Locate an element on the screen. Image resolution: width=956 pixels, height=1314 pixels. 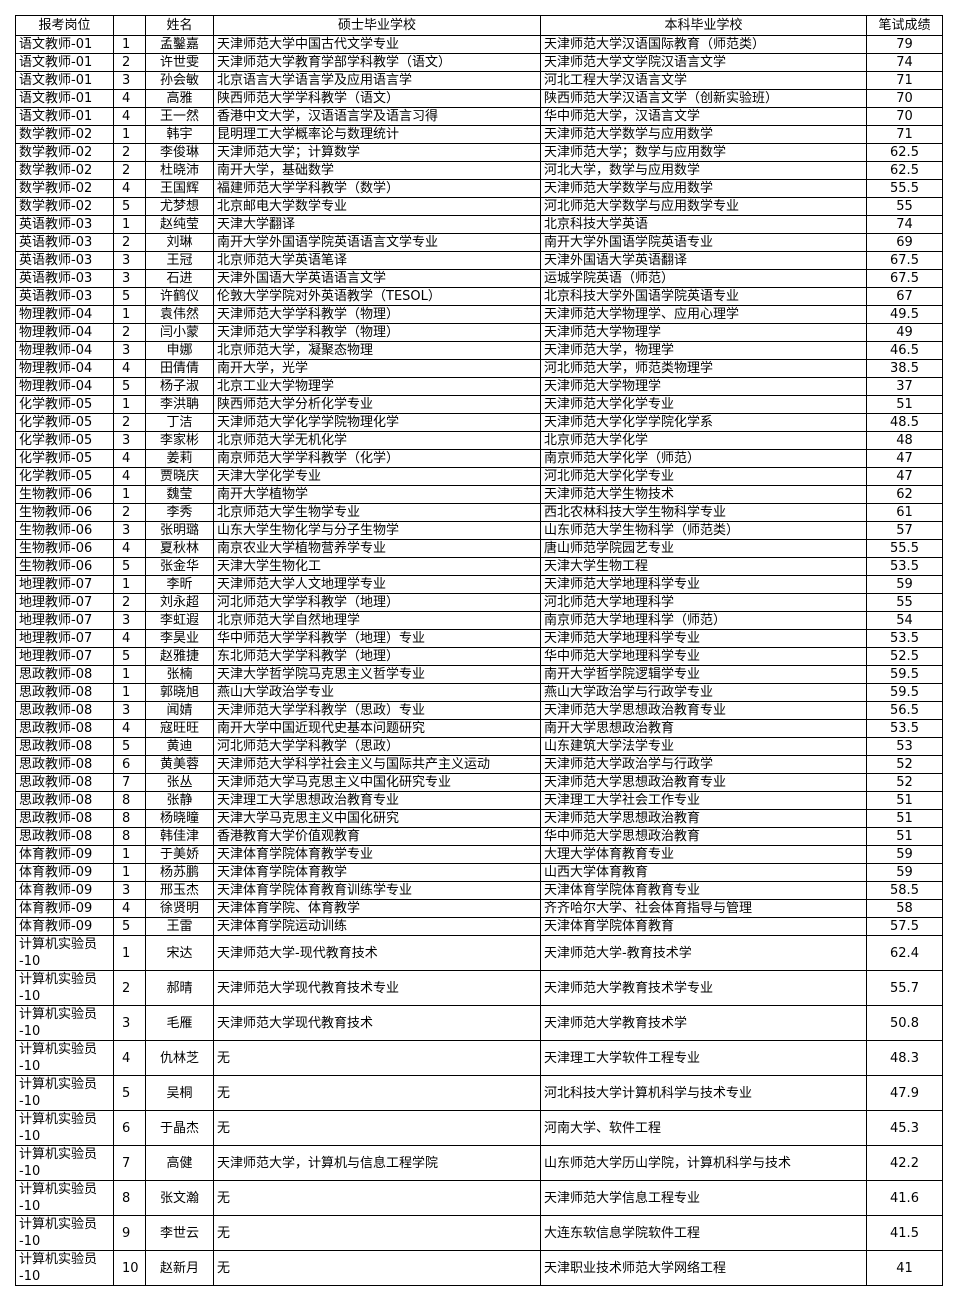
table-cell: 徐贤明 is located at coordinates (179, 908).